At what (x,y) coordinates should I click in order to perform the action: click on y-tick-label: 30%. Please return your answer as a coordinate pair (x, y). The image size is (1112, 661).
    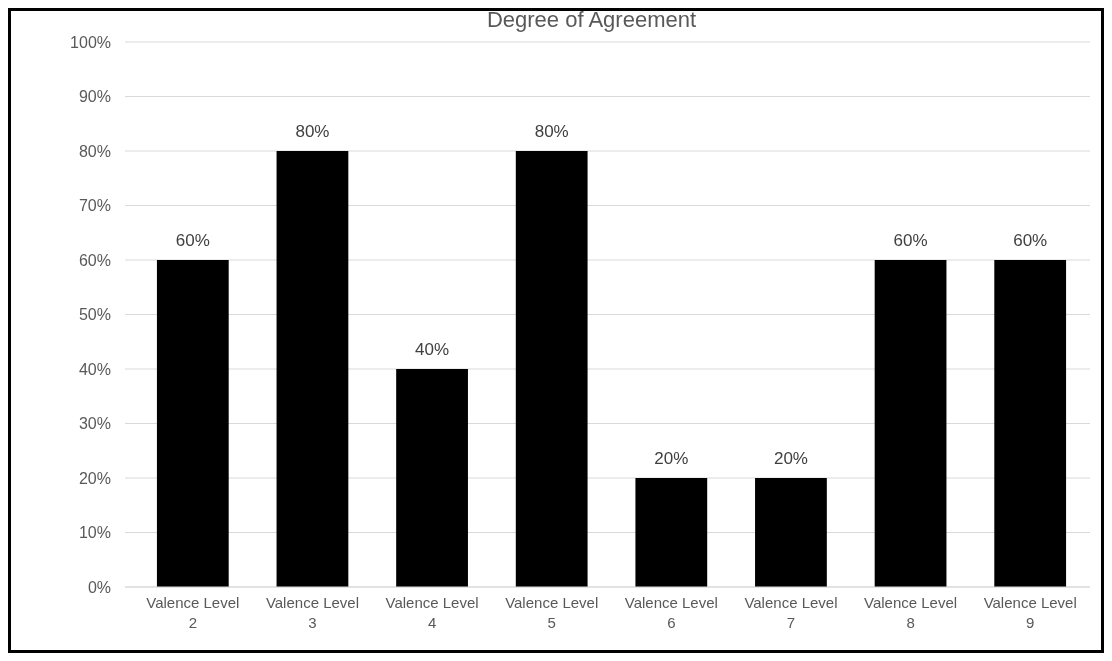
    Looking at the image, I should click on (94, 424).